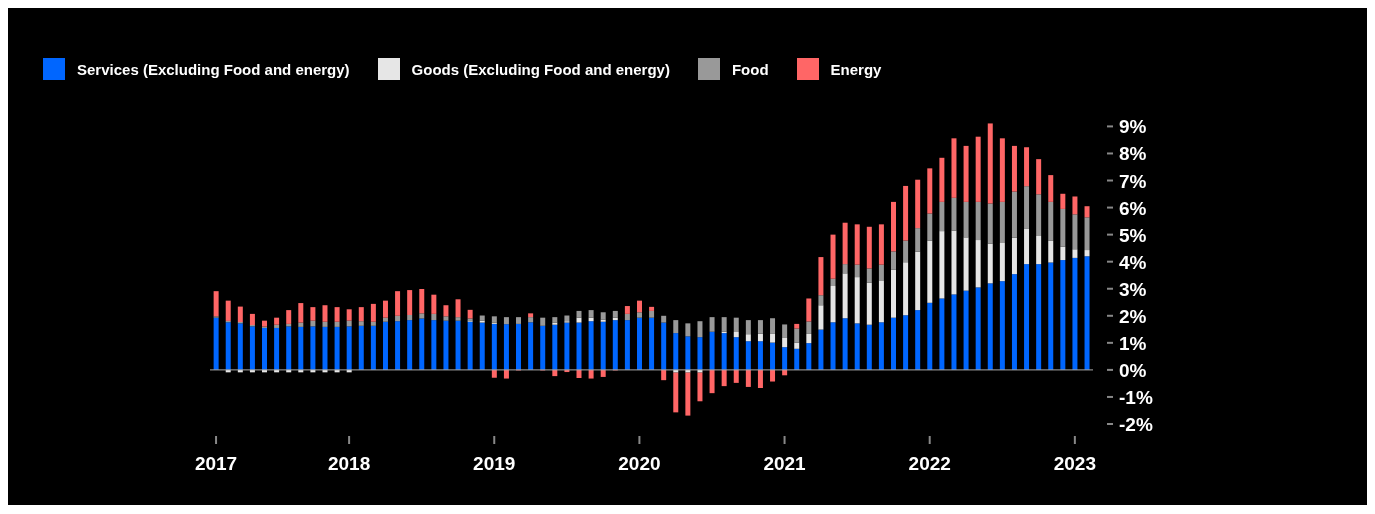 Image resolution: width=1375 pixels, height=514 pixels. I want to click on legend-label: Energy, so click(856, 69).